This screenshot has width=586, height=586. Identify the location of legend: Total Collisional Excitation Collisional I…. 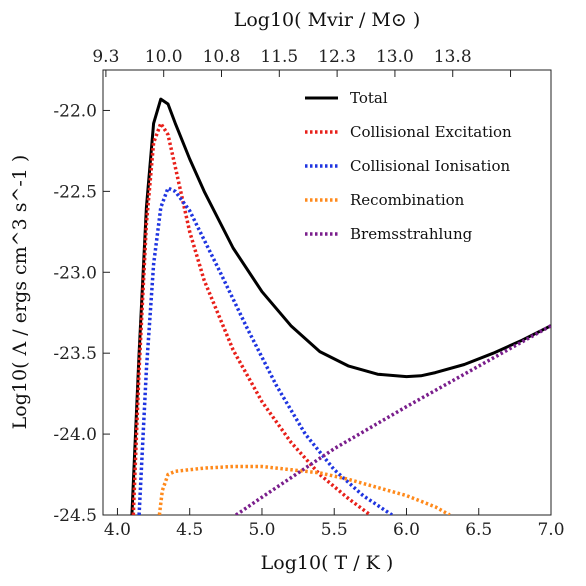
(408, 166).